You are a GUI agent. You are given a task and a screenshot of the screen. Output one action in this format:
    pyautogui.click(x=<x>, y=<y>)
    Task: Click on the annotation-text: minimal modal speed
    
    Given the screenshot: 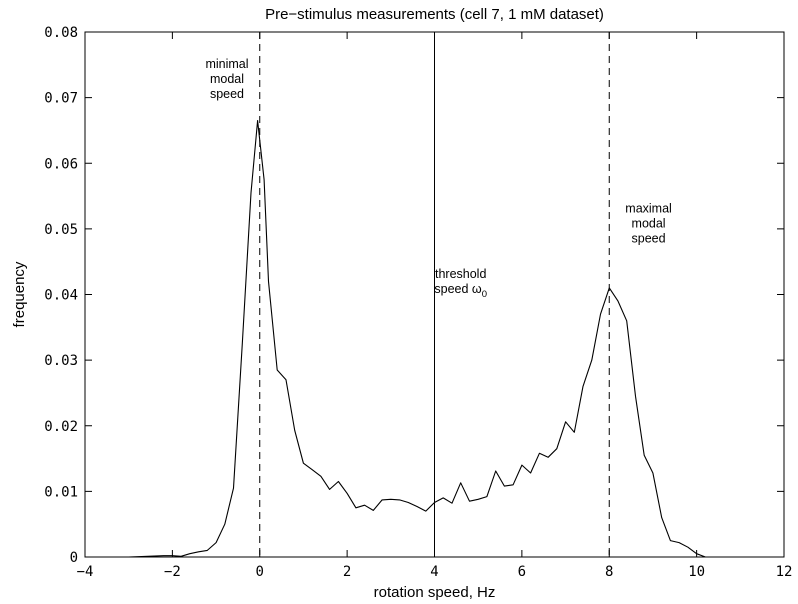 What is the action you would take?
    pyautogui.click(x=226, y=79)
    